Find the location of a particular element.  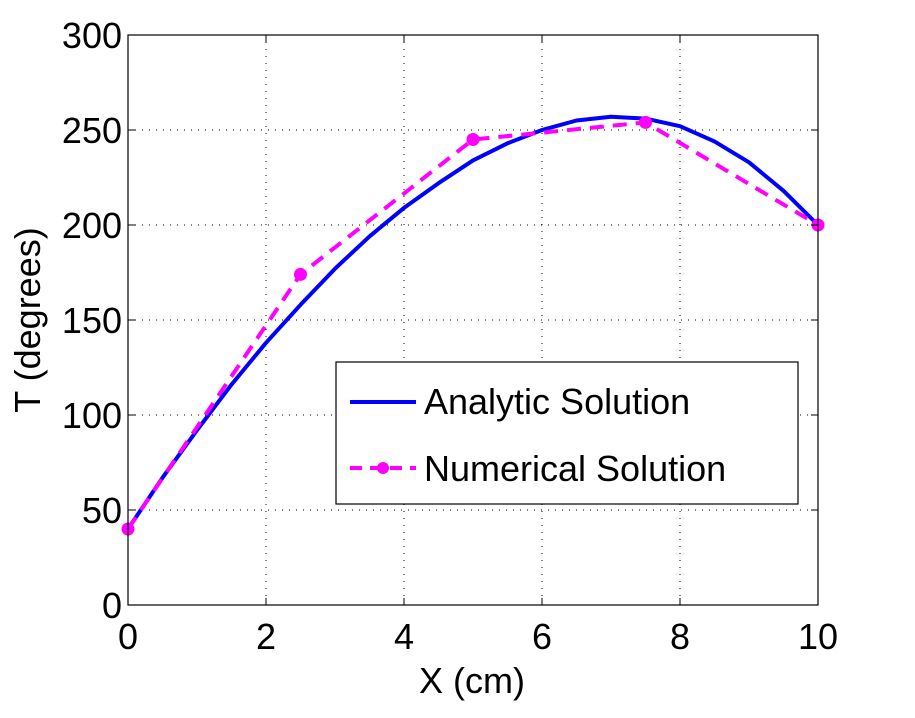

y-tick-label: 150 is located at coordinates (92, 320).